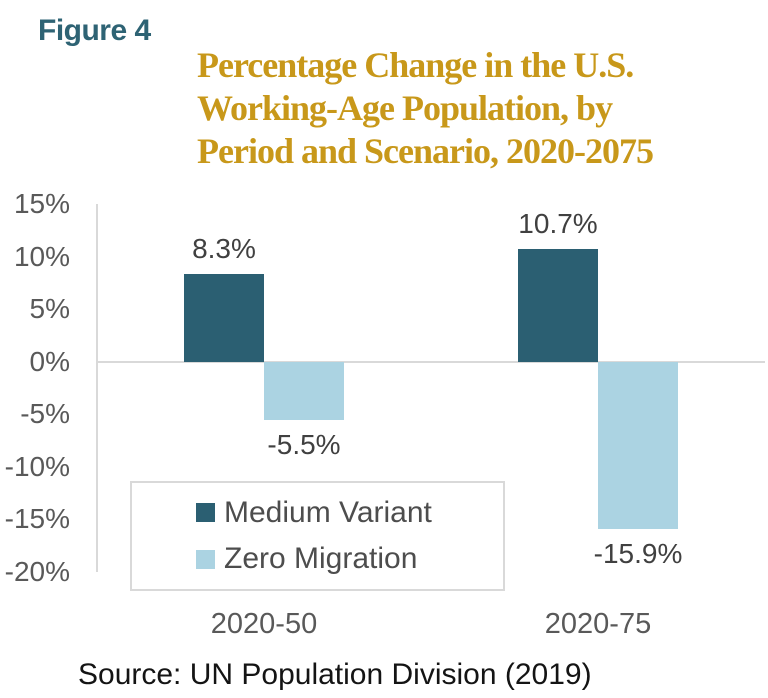 This screenshot has height=698, width=768. What do you see at coordinates (45, 414) in the screenshot?
I see `y-tick-label--5-: -5%` at bounding box center [45, 414].